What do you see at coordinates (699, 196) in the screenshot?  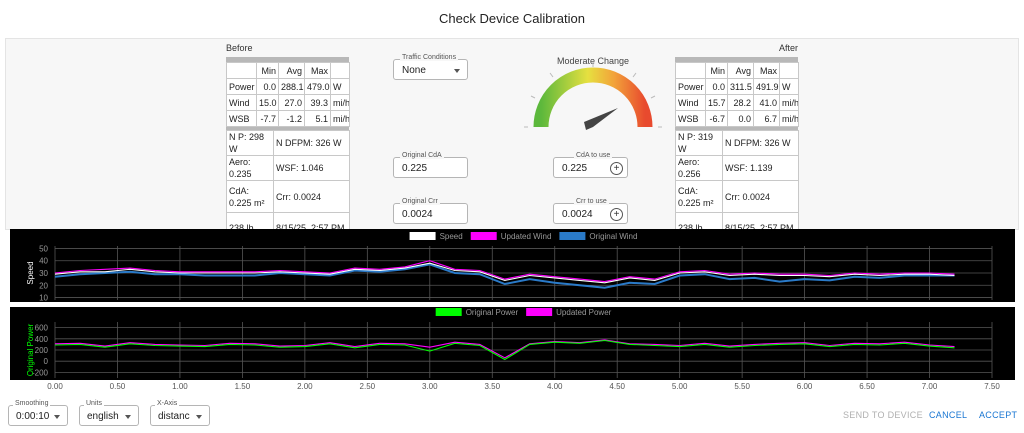 I see `detail: CdA: 0.225 m²` at bounding box center [699, 196].